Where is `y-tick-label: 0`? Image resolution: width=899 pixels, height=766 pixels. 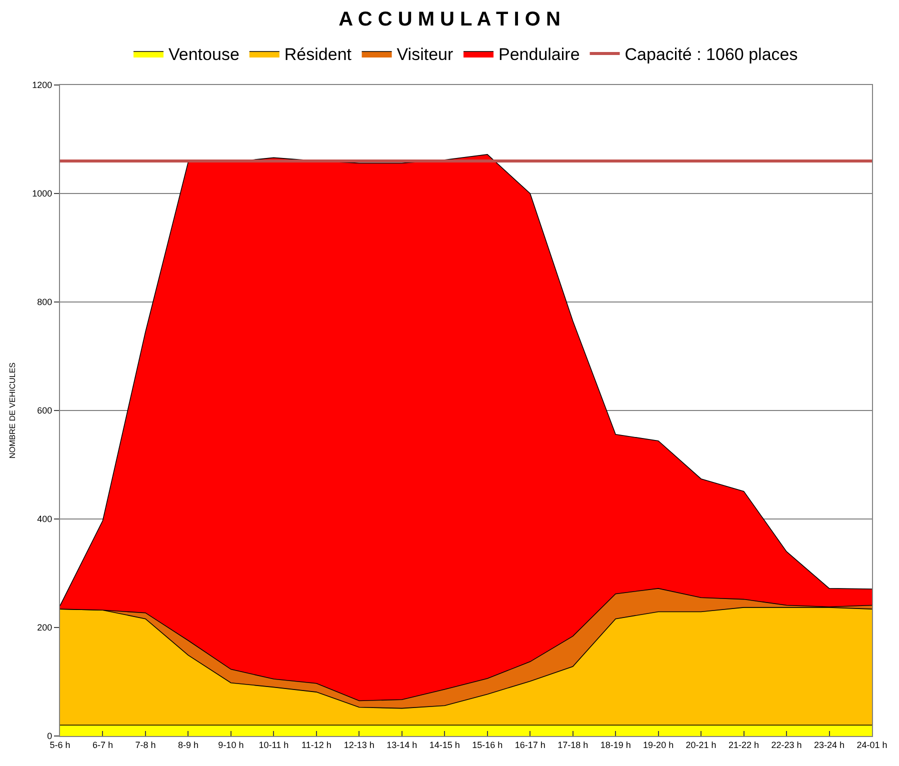 y-tick-label: 0 is located at coordinates (49, 736).